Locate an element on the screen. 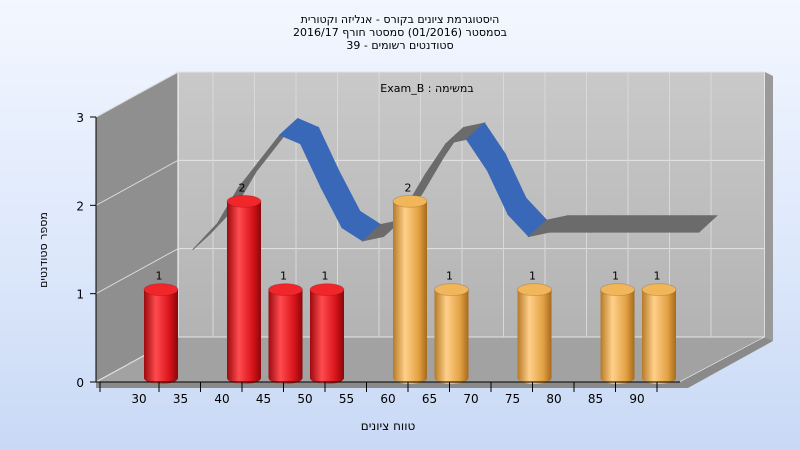 This screenshot has width=800, height=450. x-tick-label: 30 is located at coordinates (138, 399).